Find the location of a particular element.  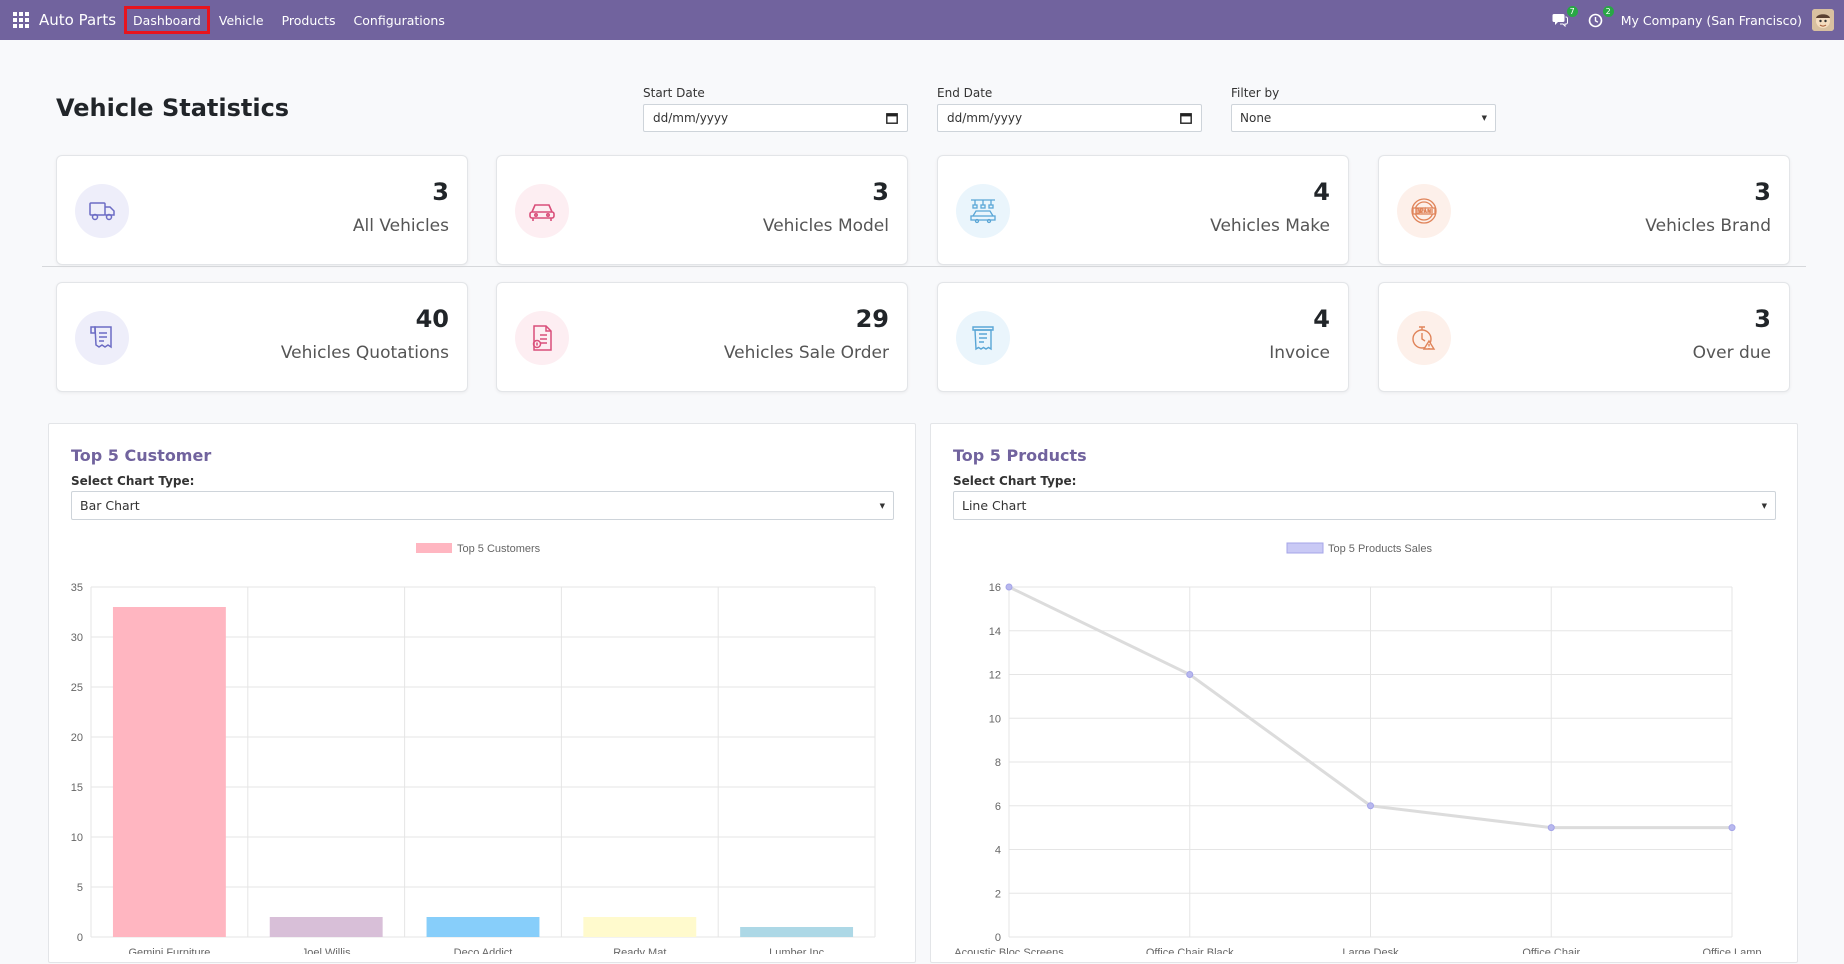

brand-icon is located at coordinates (1424, 211).